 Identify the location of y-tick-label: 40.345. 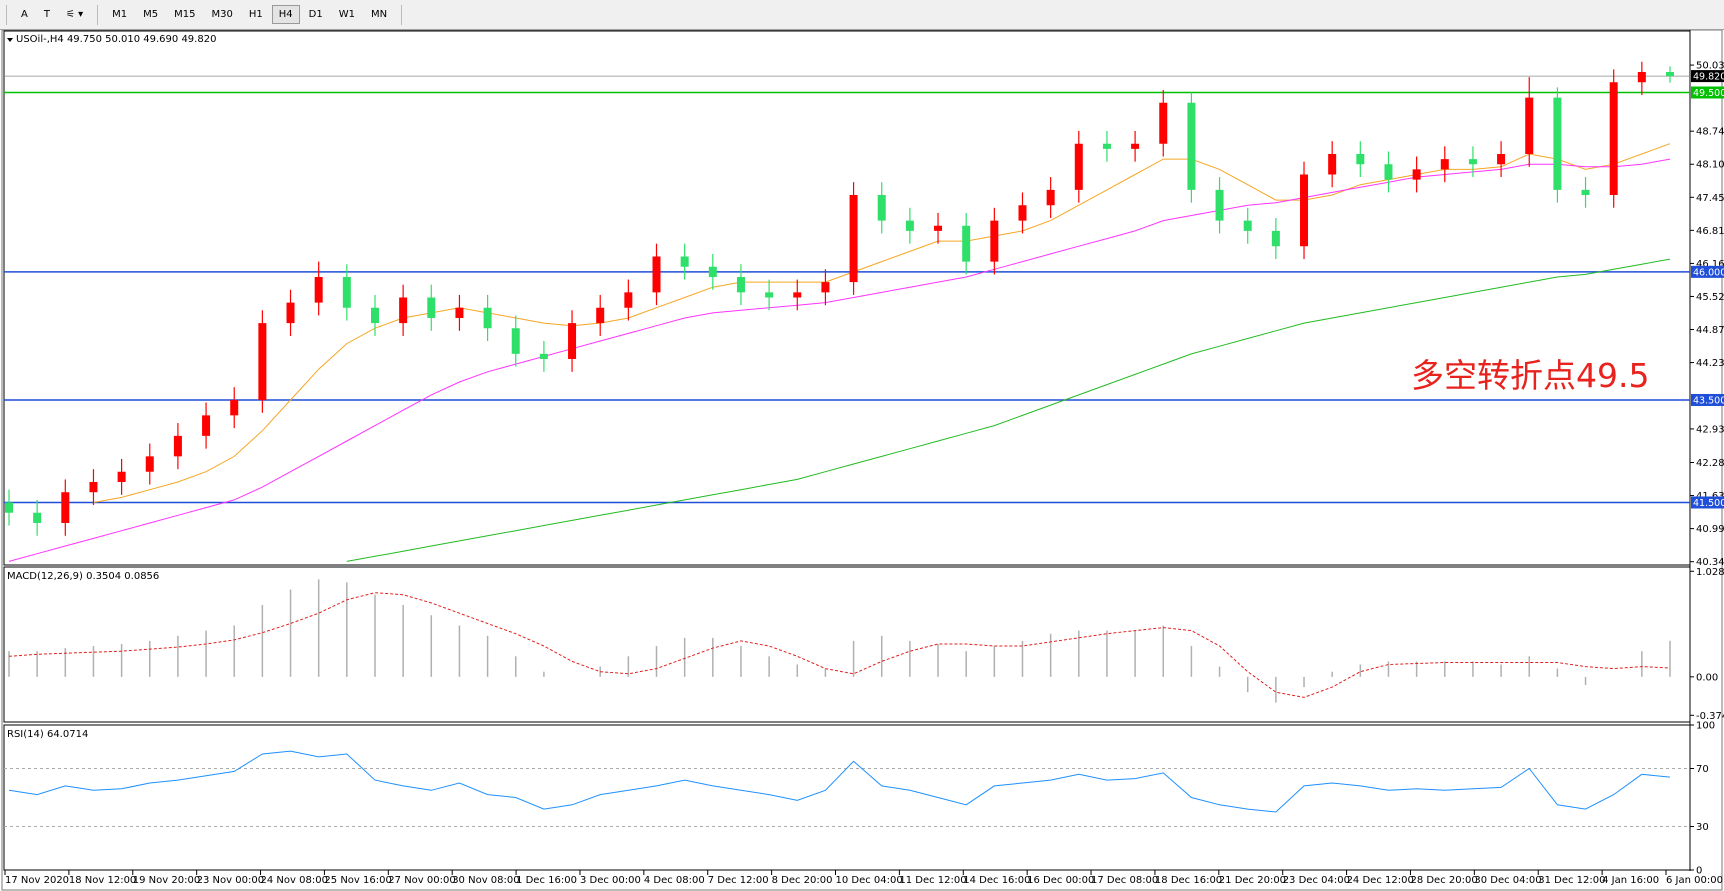
(1710, 562).